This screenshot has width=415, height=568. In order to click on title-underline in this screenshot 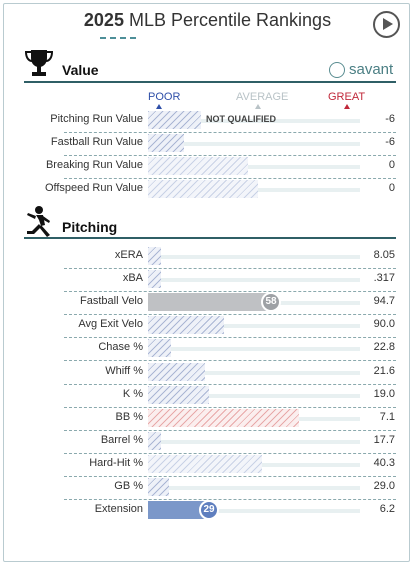, I will do `click(118, 38)`.